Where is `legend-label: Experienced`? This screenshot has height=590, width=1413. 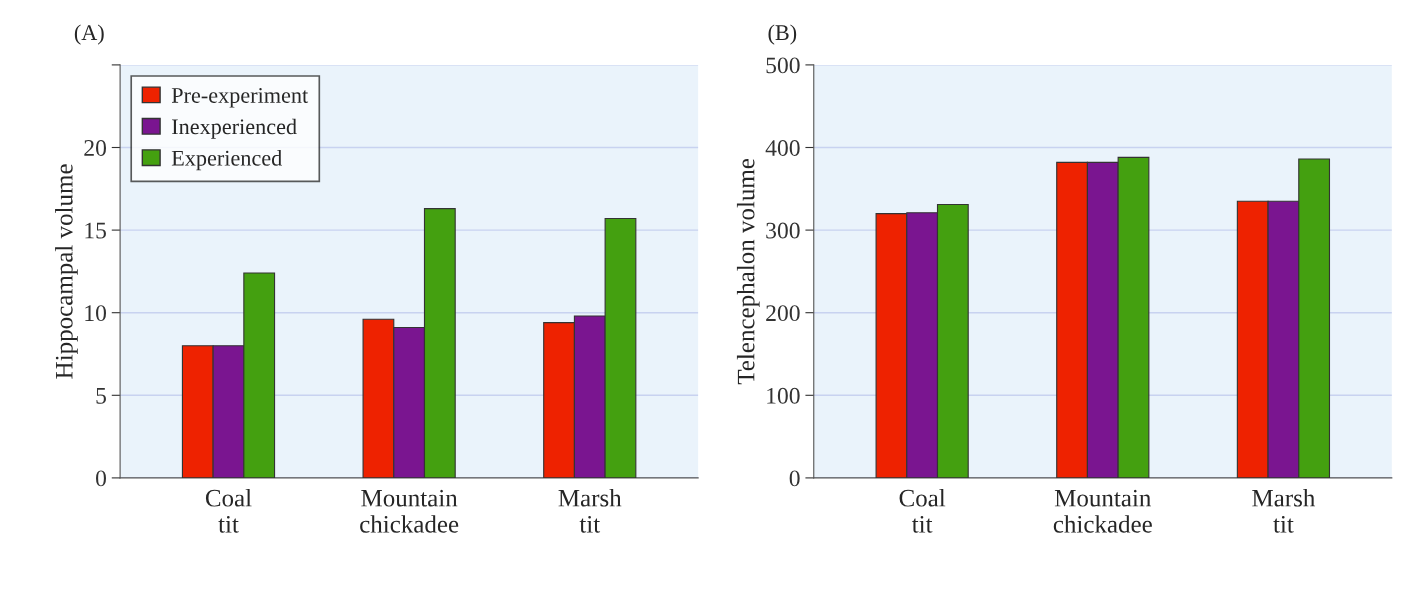 legend-label: Experienced is located at coordinates (226, 160).